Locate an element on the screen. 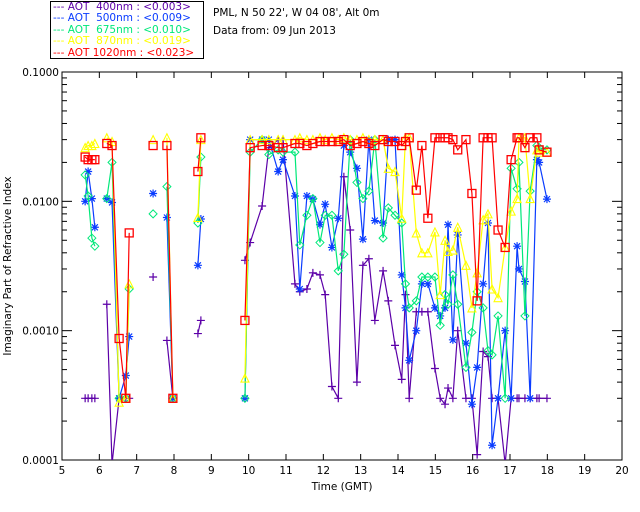  x-tick-label: 17 is located at coordinates (509, 471).